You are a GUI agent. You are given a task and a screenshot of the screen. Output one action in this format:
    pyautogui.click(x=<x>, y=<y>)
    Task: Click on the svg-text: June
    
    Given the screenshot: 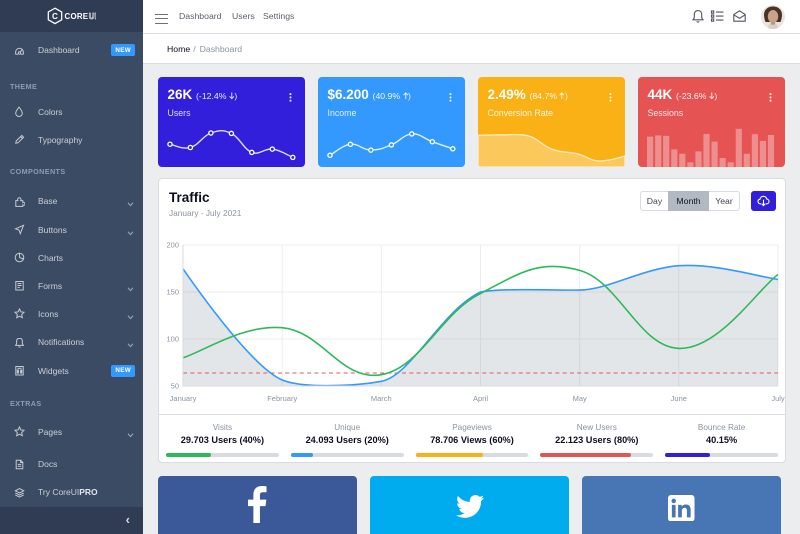 What is the action you would take?
    pyautogui.click(x=679, y=398)
    